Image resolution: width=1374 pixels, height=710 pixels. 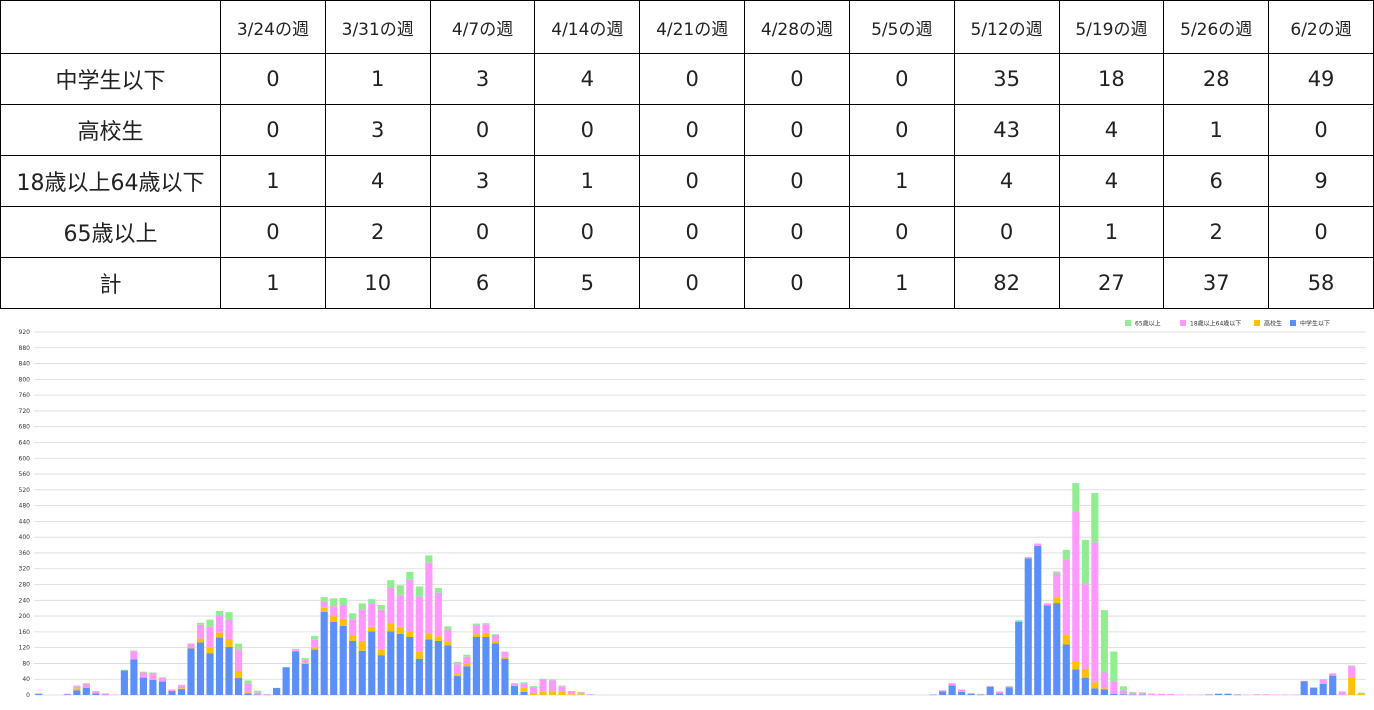 What do you see at coordinates (1321, 283) in the screenshot?
I see `table-cell: 58` at bounding box center [1321, 283].